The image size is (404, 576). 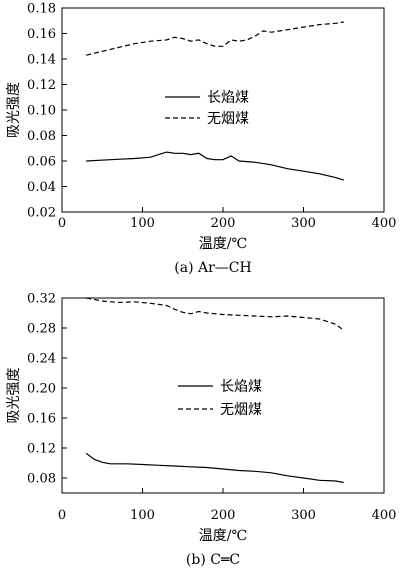 What do you see at coordinates (41, 187) in the screenshot?
I see `y-tick-label: 0.04` at bounding box center [41, 187].